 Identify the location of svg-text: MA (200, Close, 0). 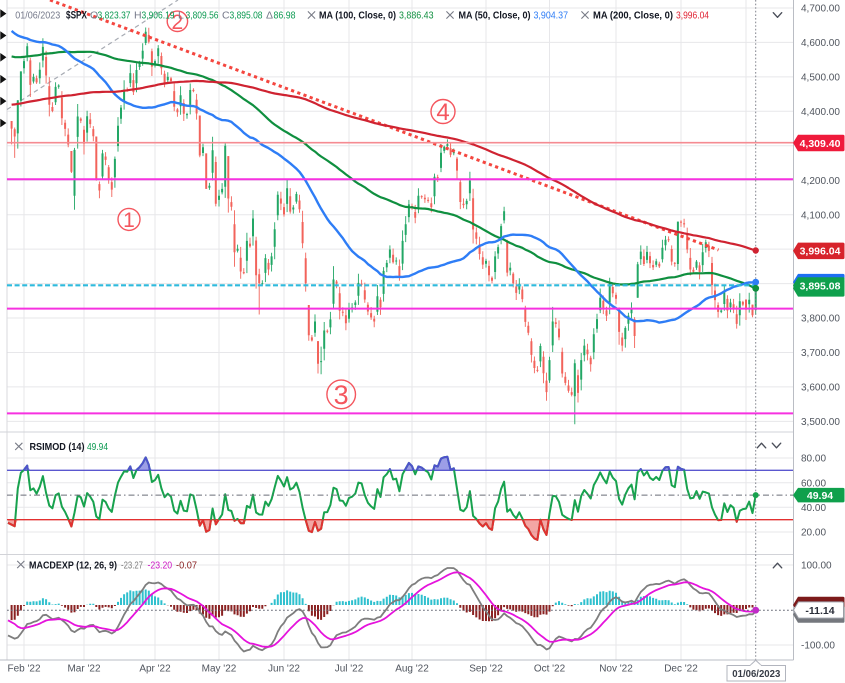
(633, 16).